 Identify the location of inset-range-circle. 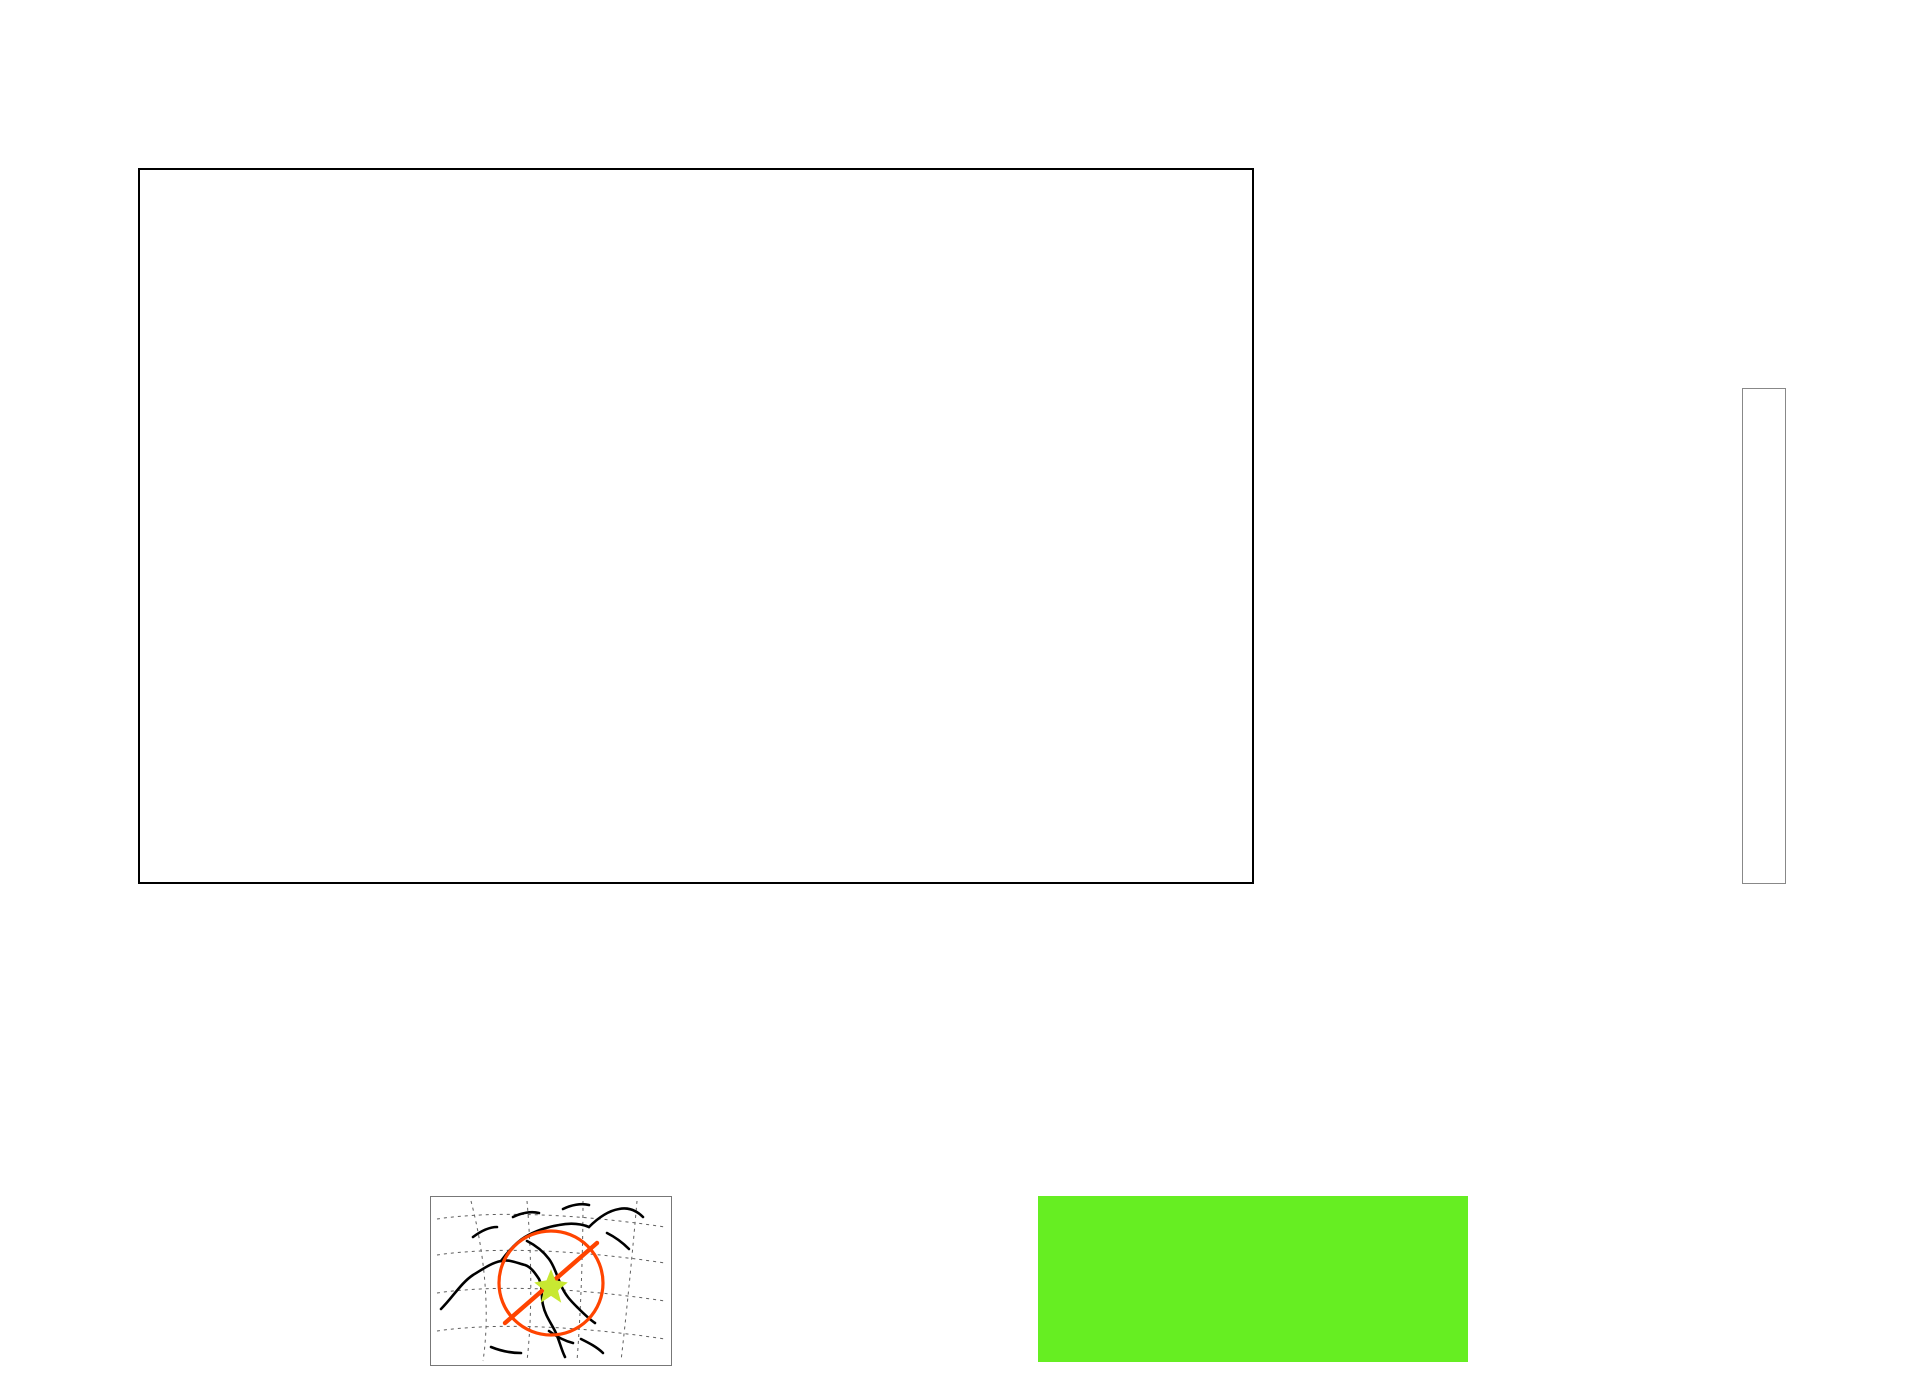
(551, 1283).